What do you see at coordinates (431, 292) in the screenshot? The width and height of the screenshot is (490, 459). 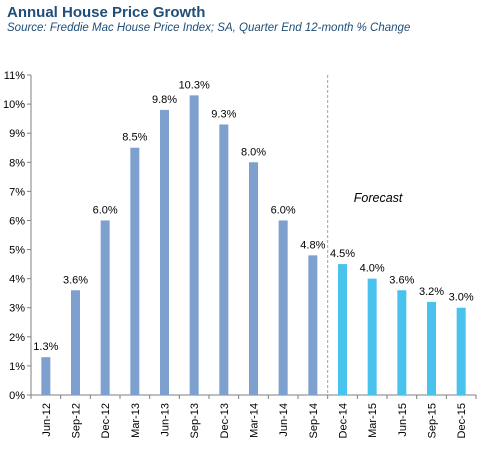 I see `data-label: 3.2%` at bounding box center [431, 292].